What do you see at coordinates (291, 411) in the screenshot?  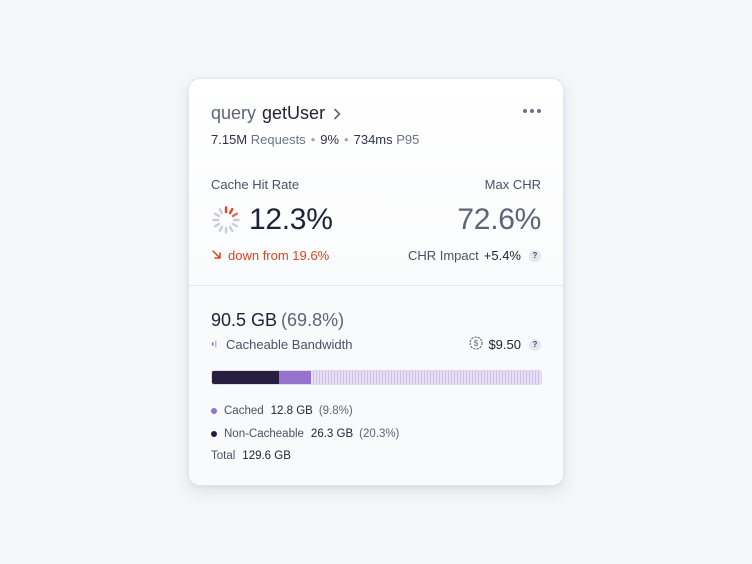 I see `legend-cached-value: 12.8 GB` at bounding box center [291, 411].